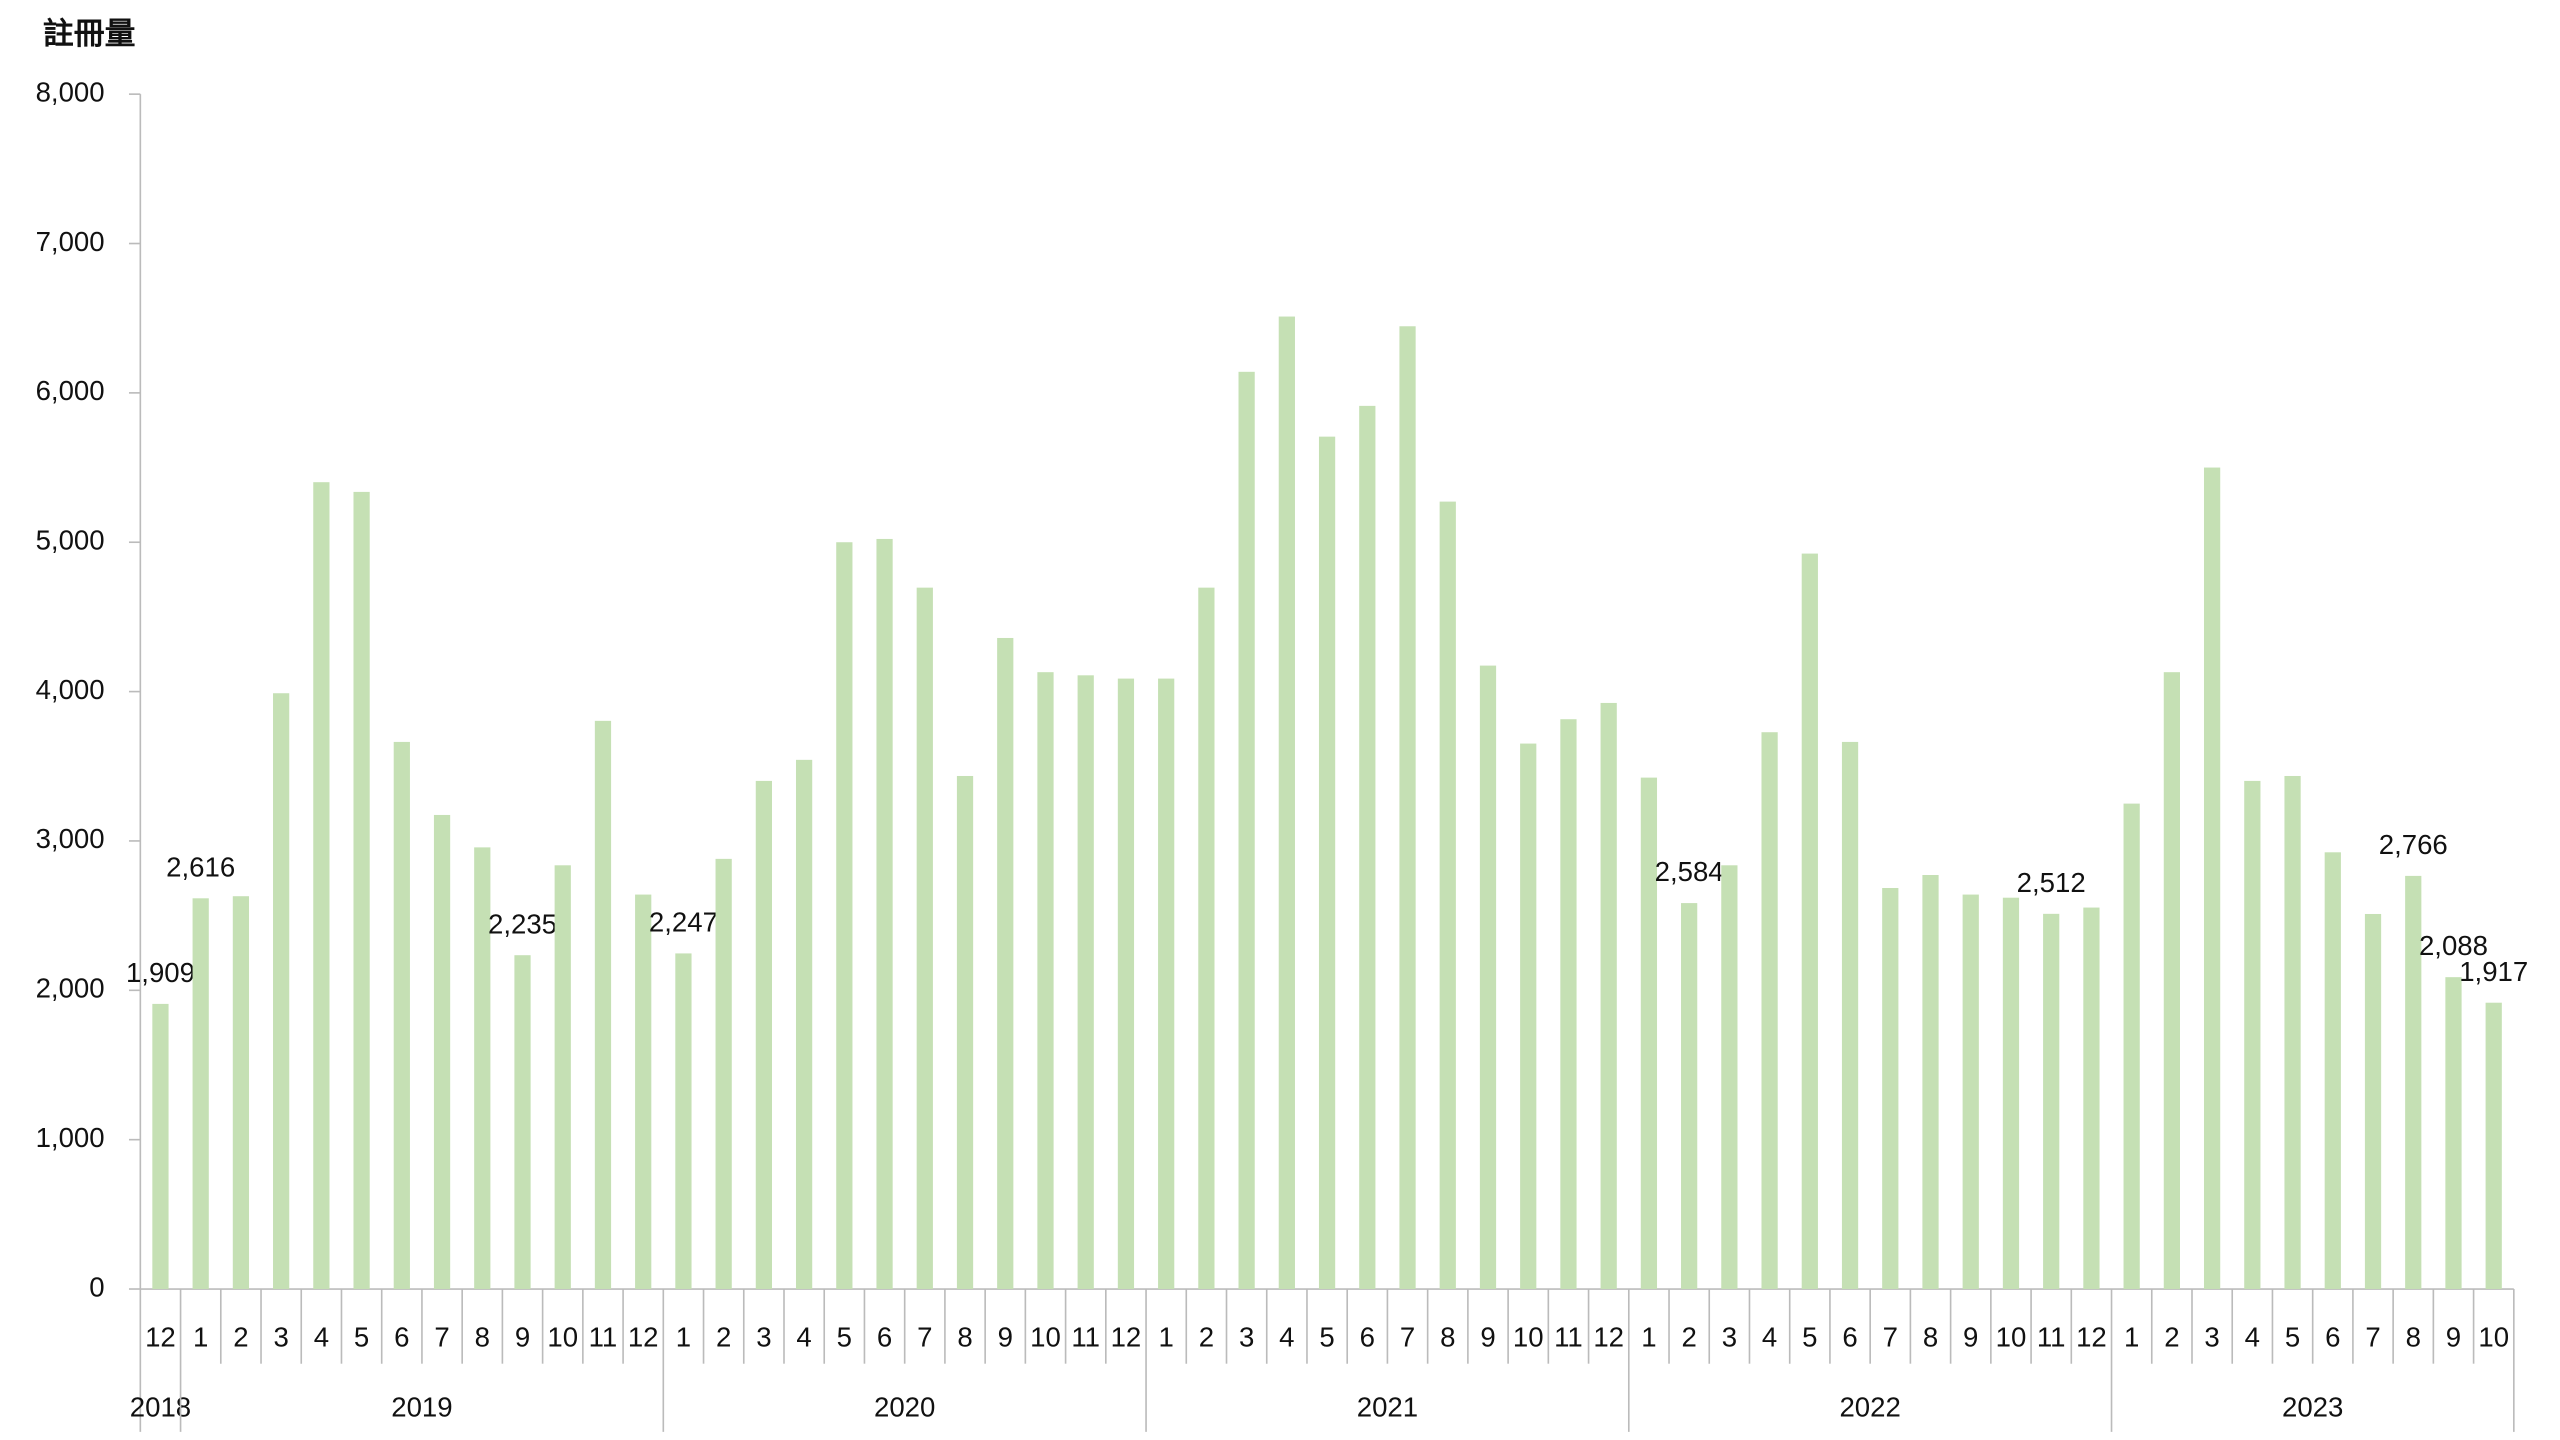  What do you see at coordinates (70, 540) in the screenshot?
I see `y-tick-label: 5,000` at bounding box center [70, 540].